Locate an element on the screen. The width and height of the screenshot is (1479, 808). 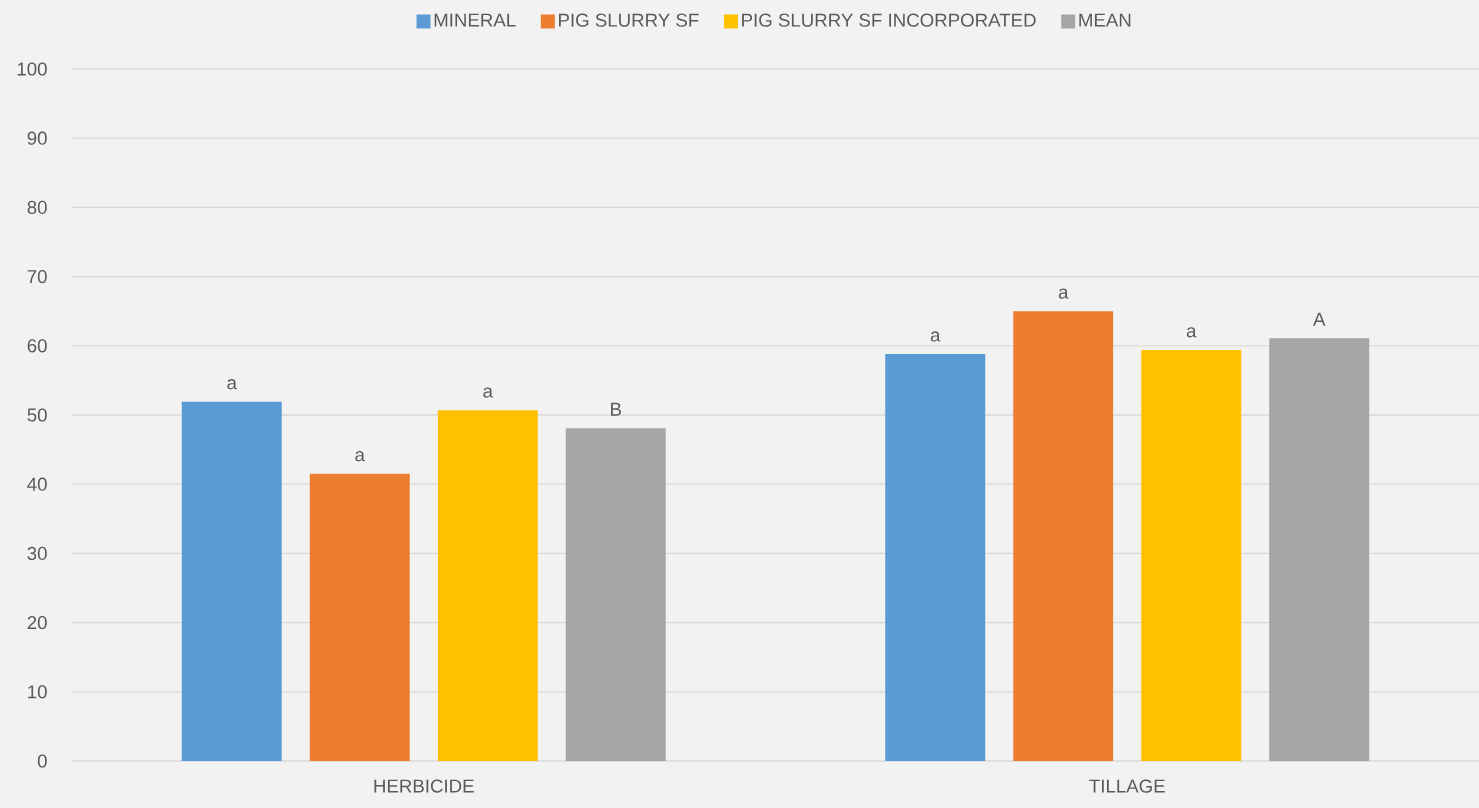
legend-label: MINERAL is located at coordinates (475, 20).